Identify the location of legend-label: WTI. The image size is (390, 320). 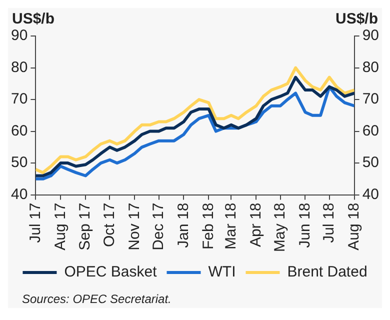
(222, 272).